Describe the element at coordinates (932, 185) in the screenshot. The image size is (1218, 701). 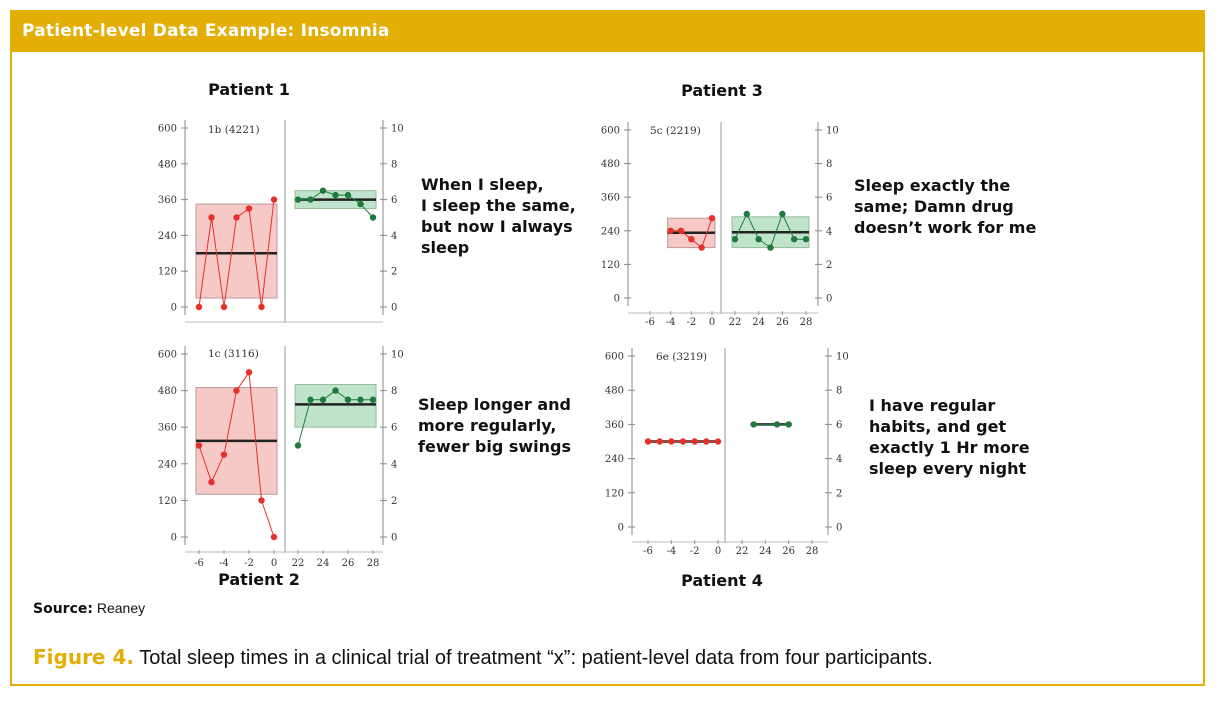
I see `patient-comment-line: Sleep exactly the` at that location.